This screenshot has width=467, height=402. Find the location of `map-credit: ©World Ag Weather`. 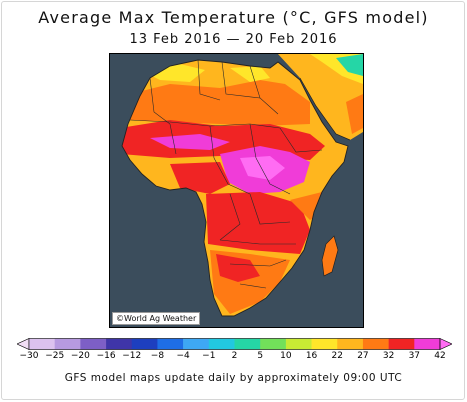

map-credit: ©World Ag Weather is located at coordinates (156, 318).